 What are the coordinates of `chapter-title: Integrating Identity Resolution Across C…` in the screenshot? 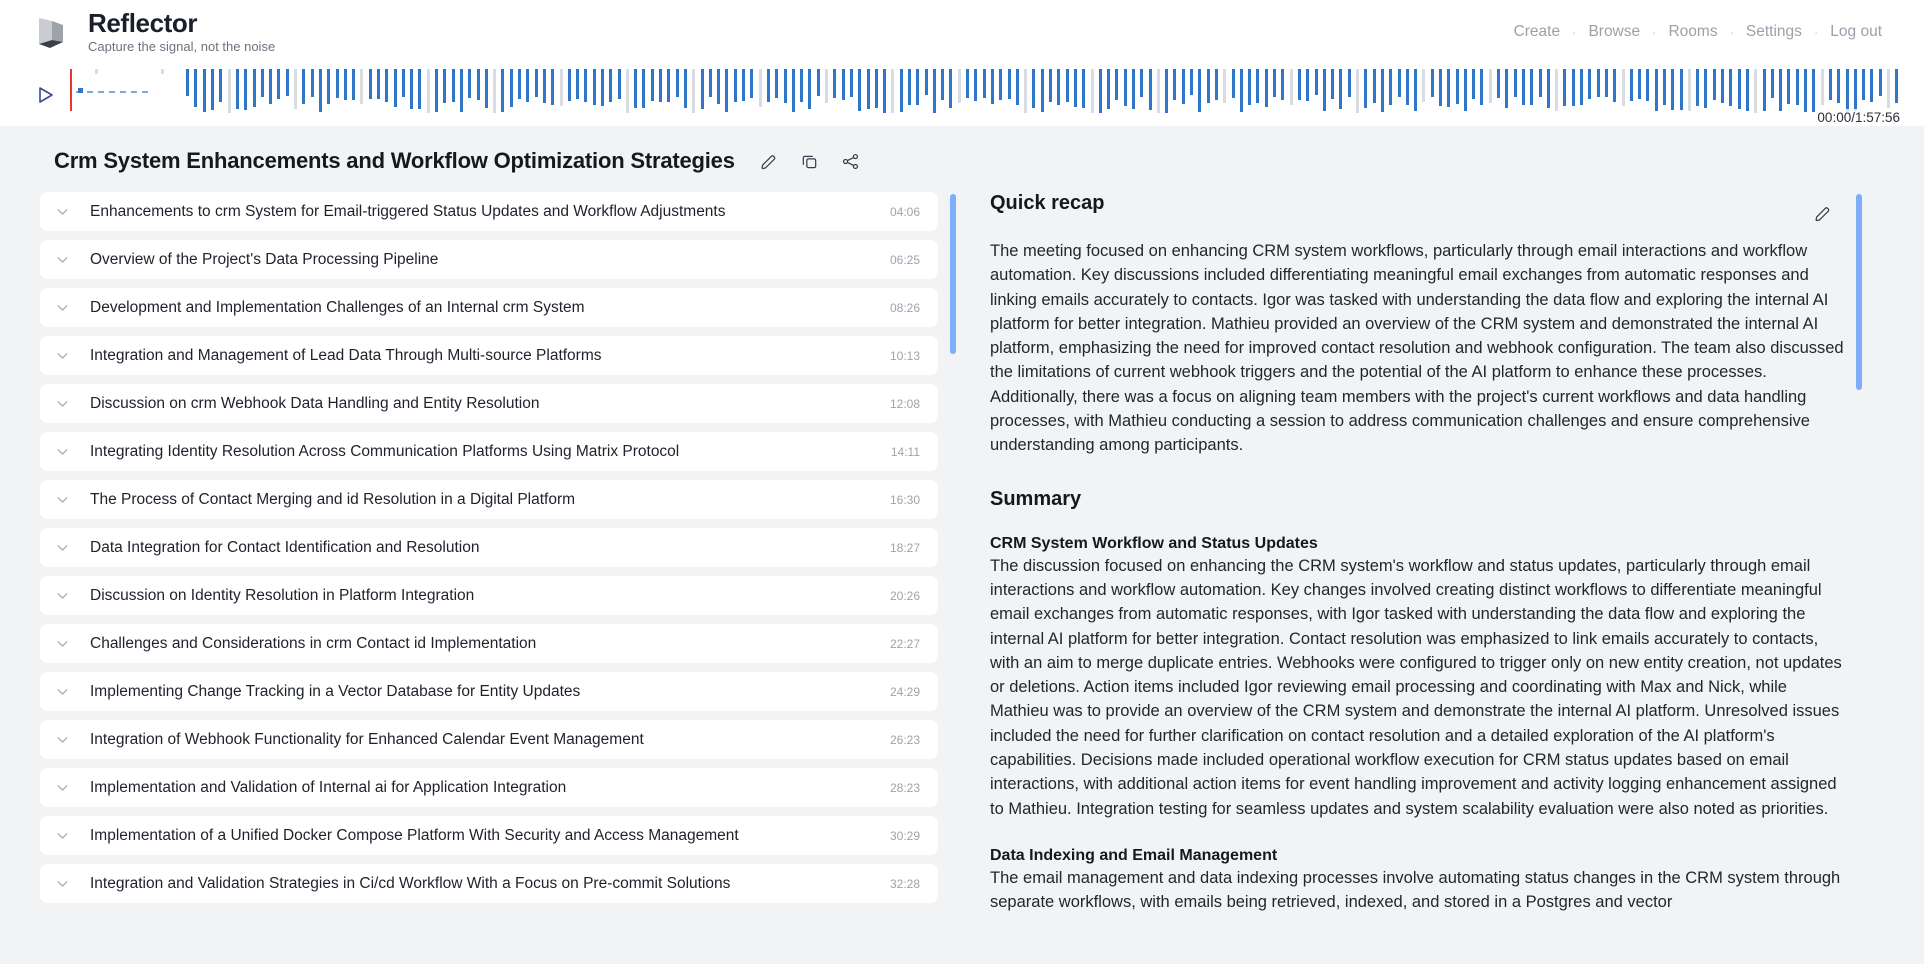 It's located at (385, 451).